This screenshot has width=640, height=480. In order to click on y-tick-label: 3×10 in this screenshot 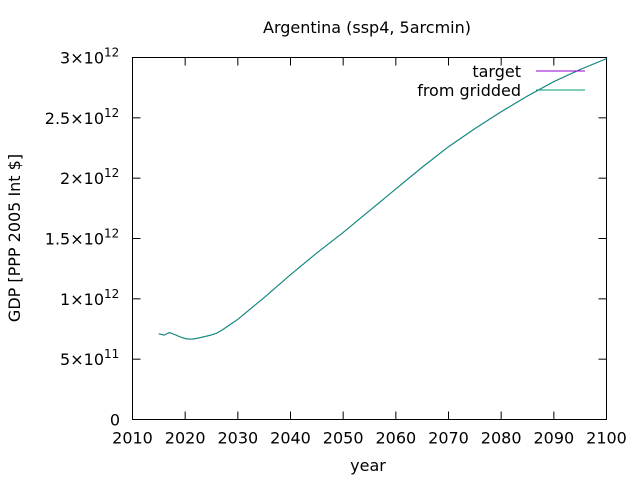, I will do `click(82, 58)`.